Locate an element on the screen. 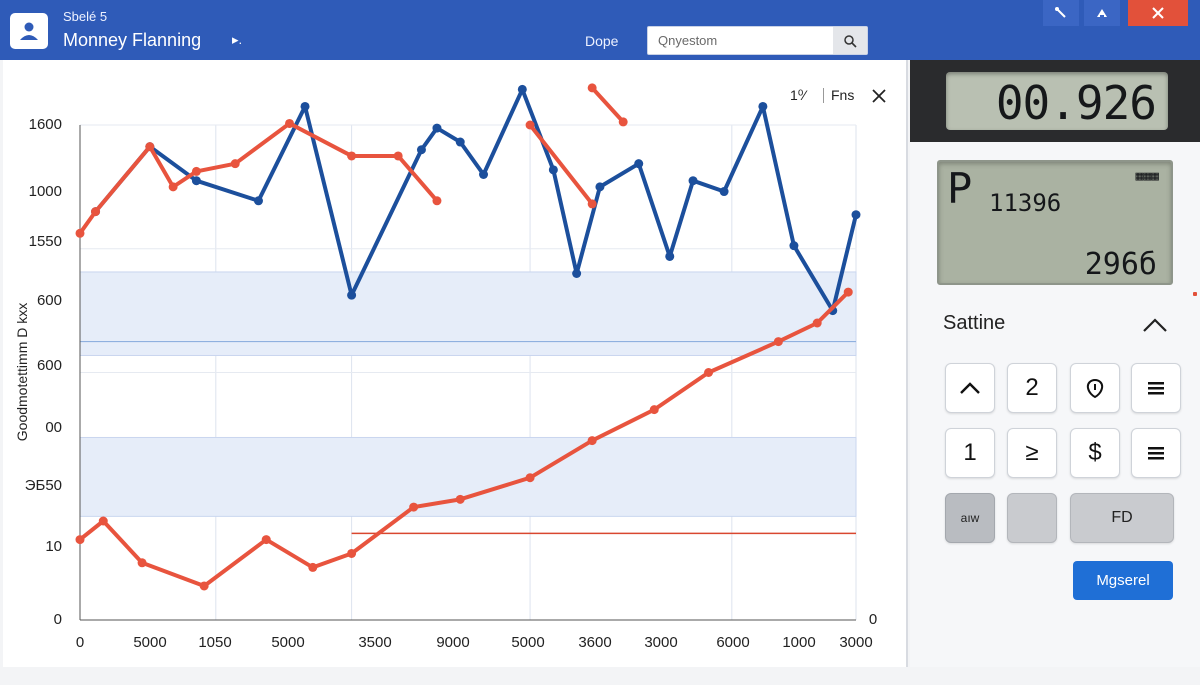 This screenshot has height=685, width=1200. x-tick-label: 3500 is located at coordinates (374, 642).